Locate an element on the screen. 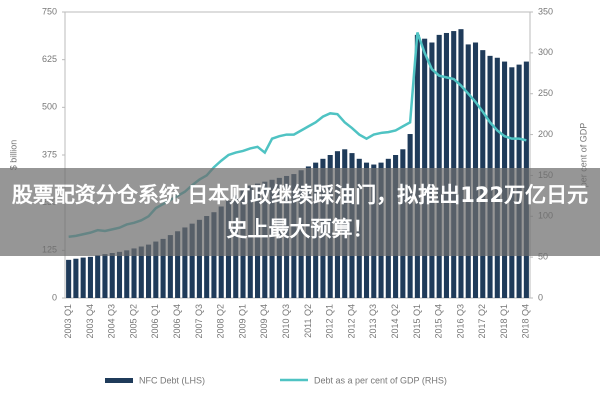 This screenshot has height=400, width=600. x-tick-label: 2008 Q2 is located at coordinates (221, 321).